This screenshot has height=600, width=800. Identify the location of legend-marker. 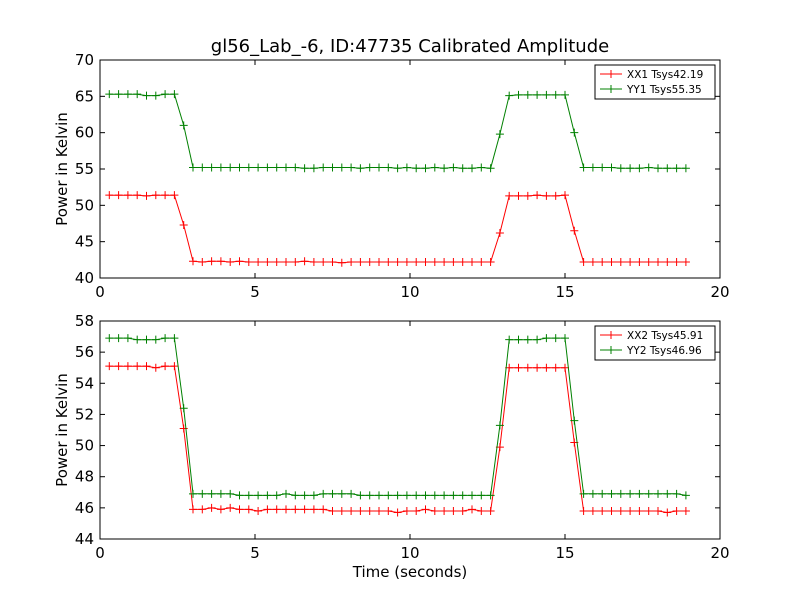
(611, 89).